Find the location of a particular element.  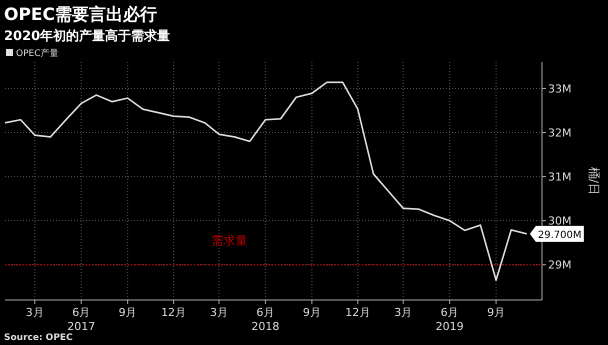

chart-subtitle: 2020年初的产量高于需求量 is located at coordinates (87, 36).